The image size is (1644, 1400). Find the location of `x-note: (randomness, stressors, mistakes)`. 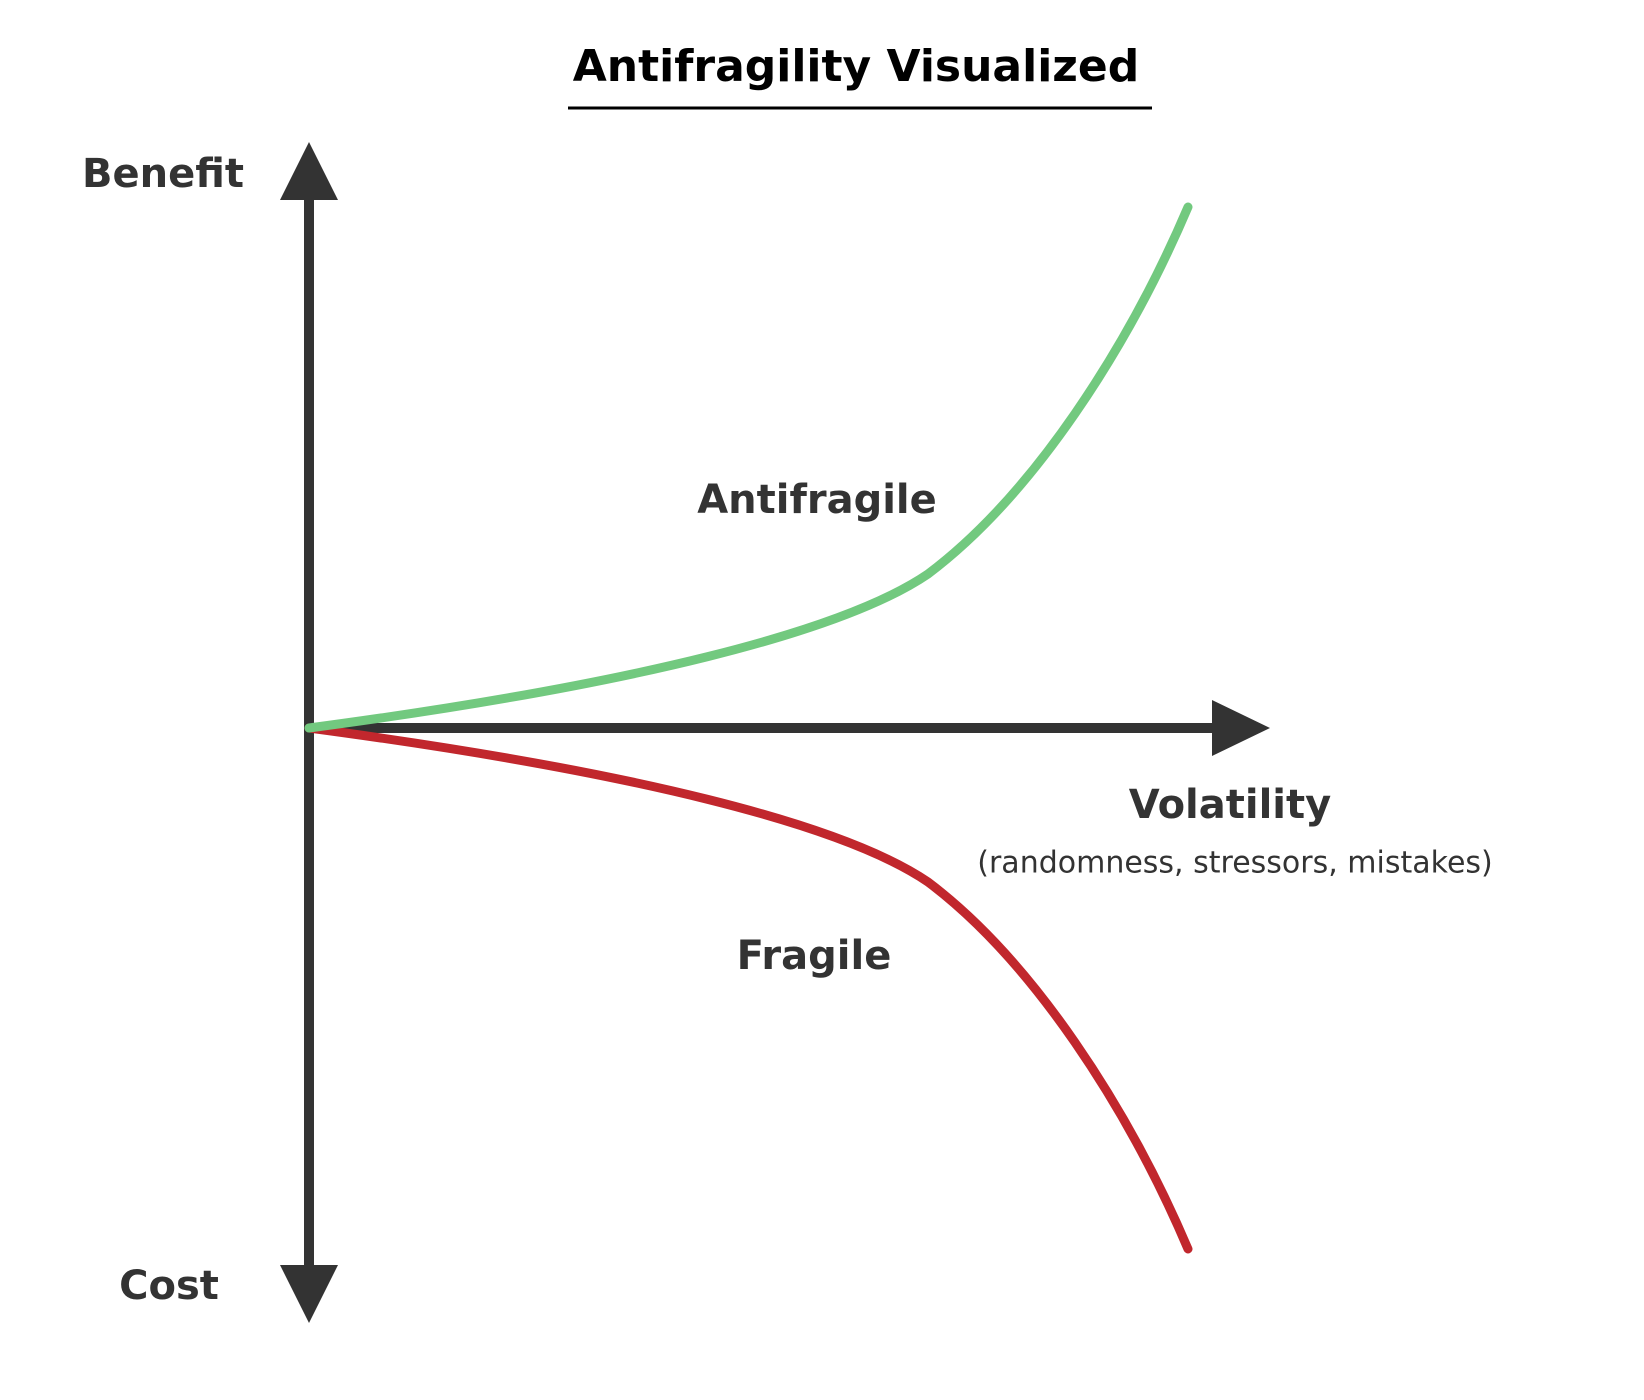

x-note: (randomness, stressors, mistakes) is located at coordinates (1234, 863).